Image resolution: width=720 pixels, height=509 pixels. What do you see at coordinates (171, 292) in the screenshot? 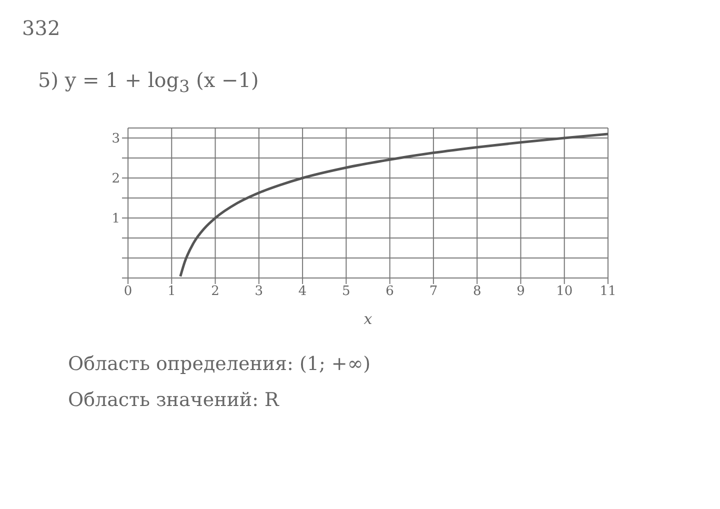
I see `x-tick-label: 1` at bounding box center [171, 292].